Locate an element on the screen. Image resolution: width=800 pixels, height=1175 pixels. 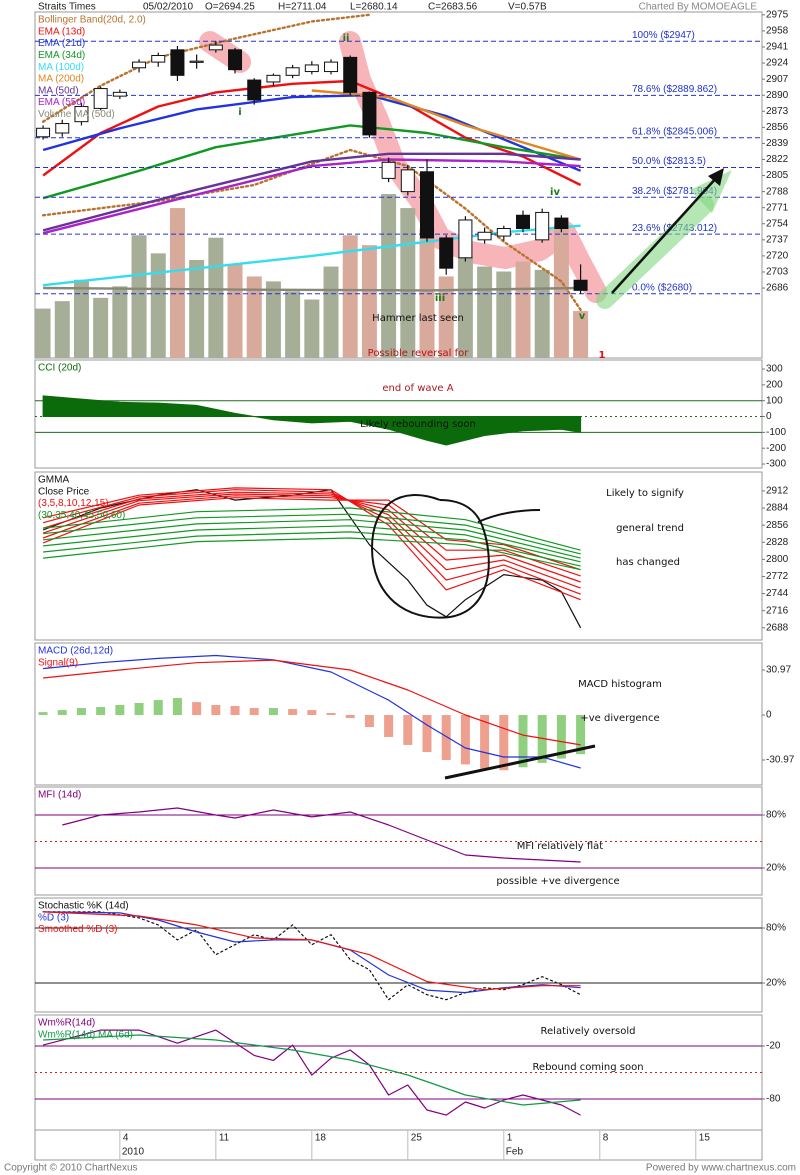
legend-entry: Wm%R(14d) is located at coordinates (66, 1023).